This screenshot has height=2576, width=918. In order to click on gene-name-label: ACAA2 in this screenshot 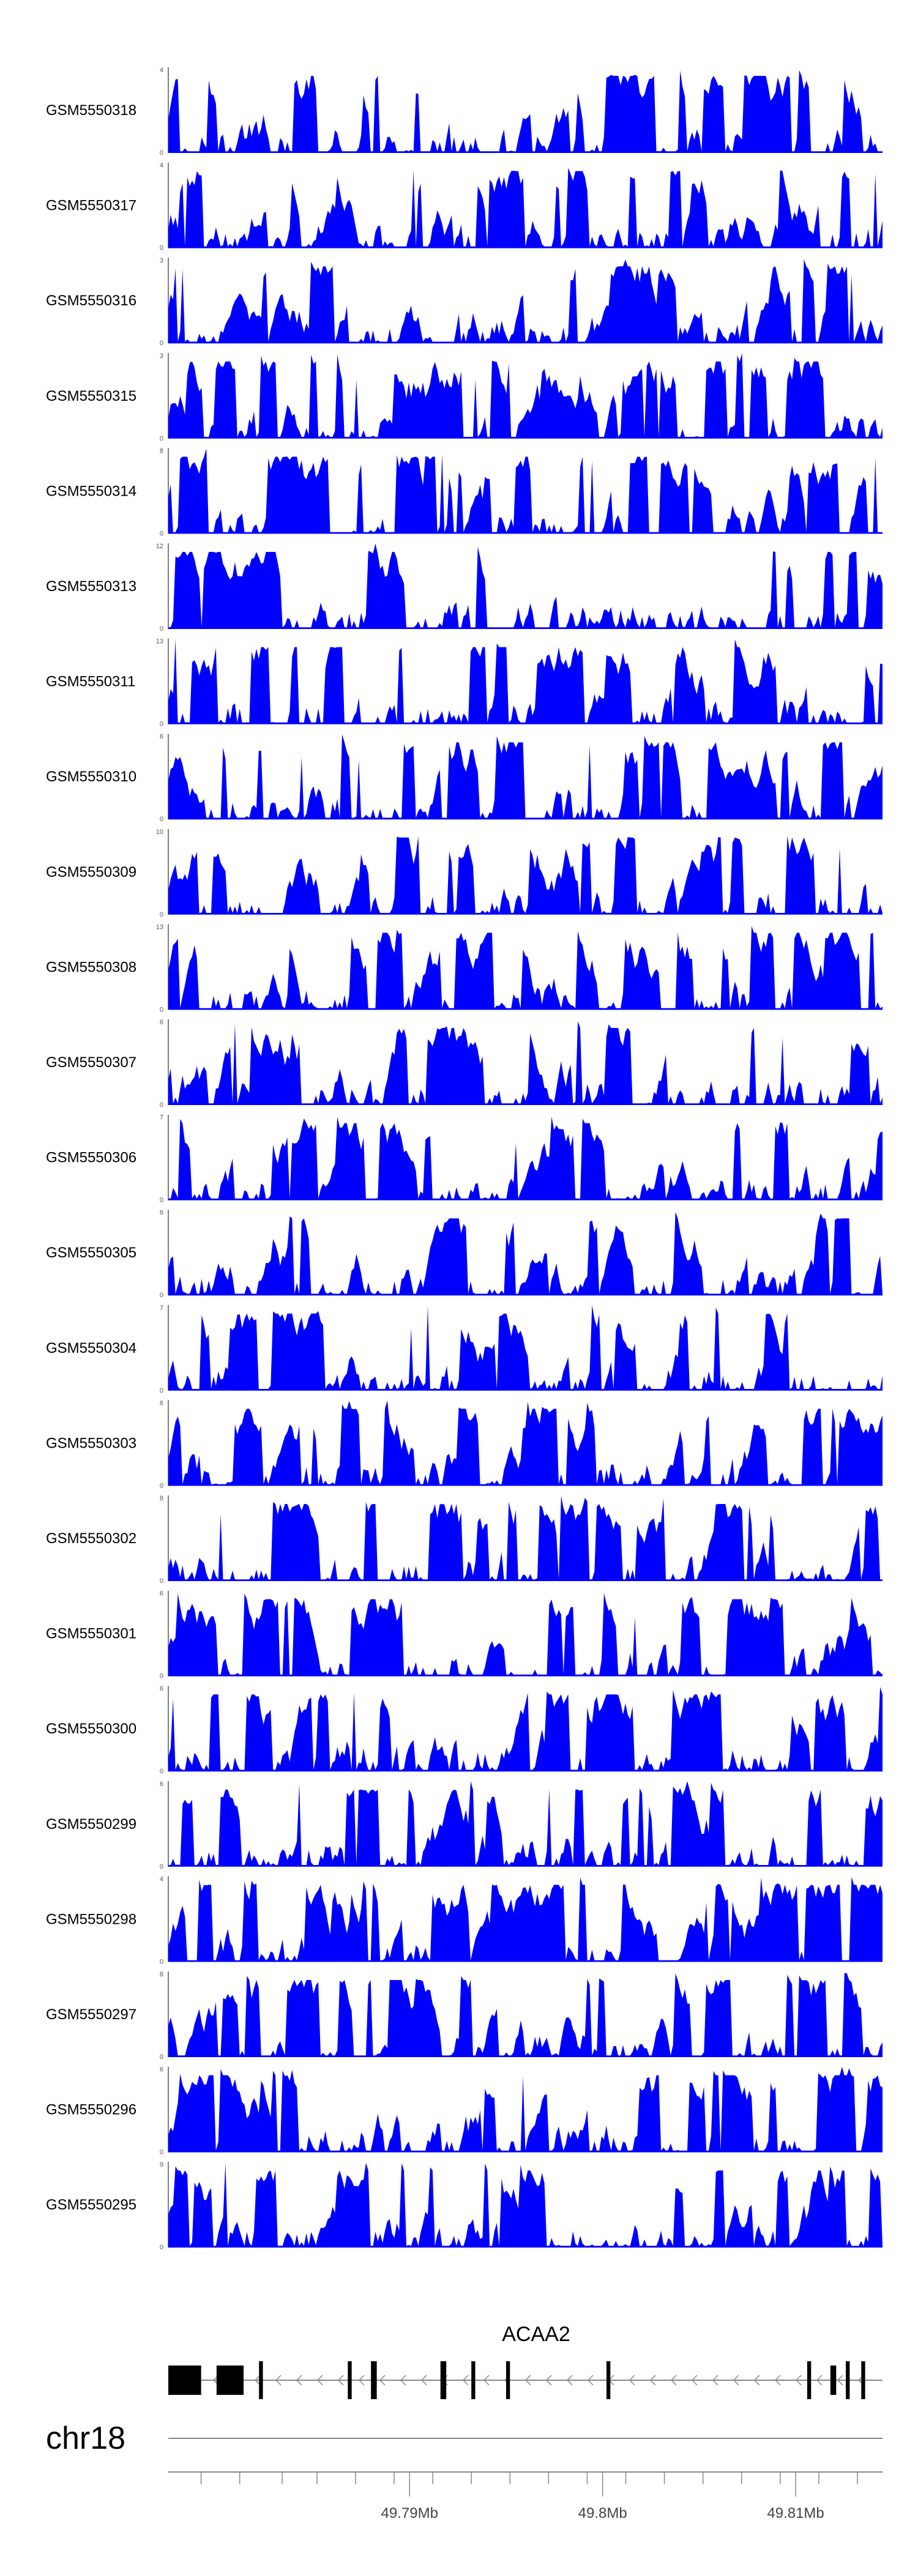, I will do `click(536, 2334)`.